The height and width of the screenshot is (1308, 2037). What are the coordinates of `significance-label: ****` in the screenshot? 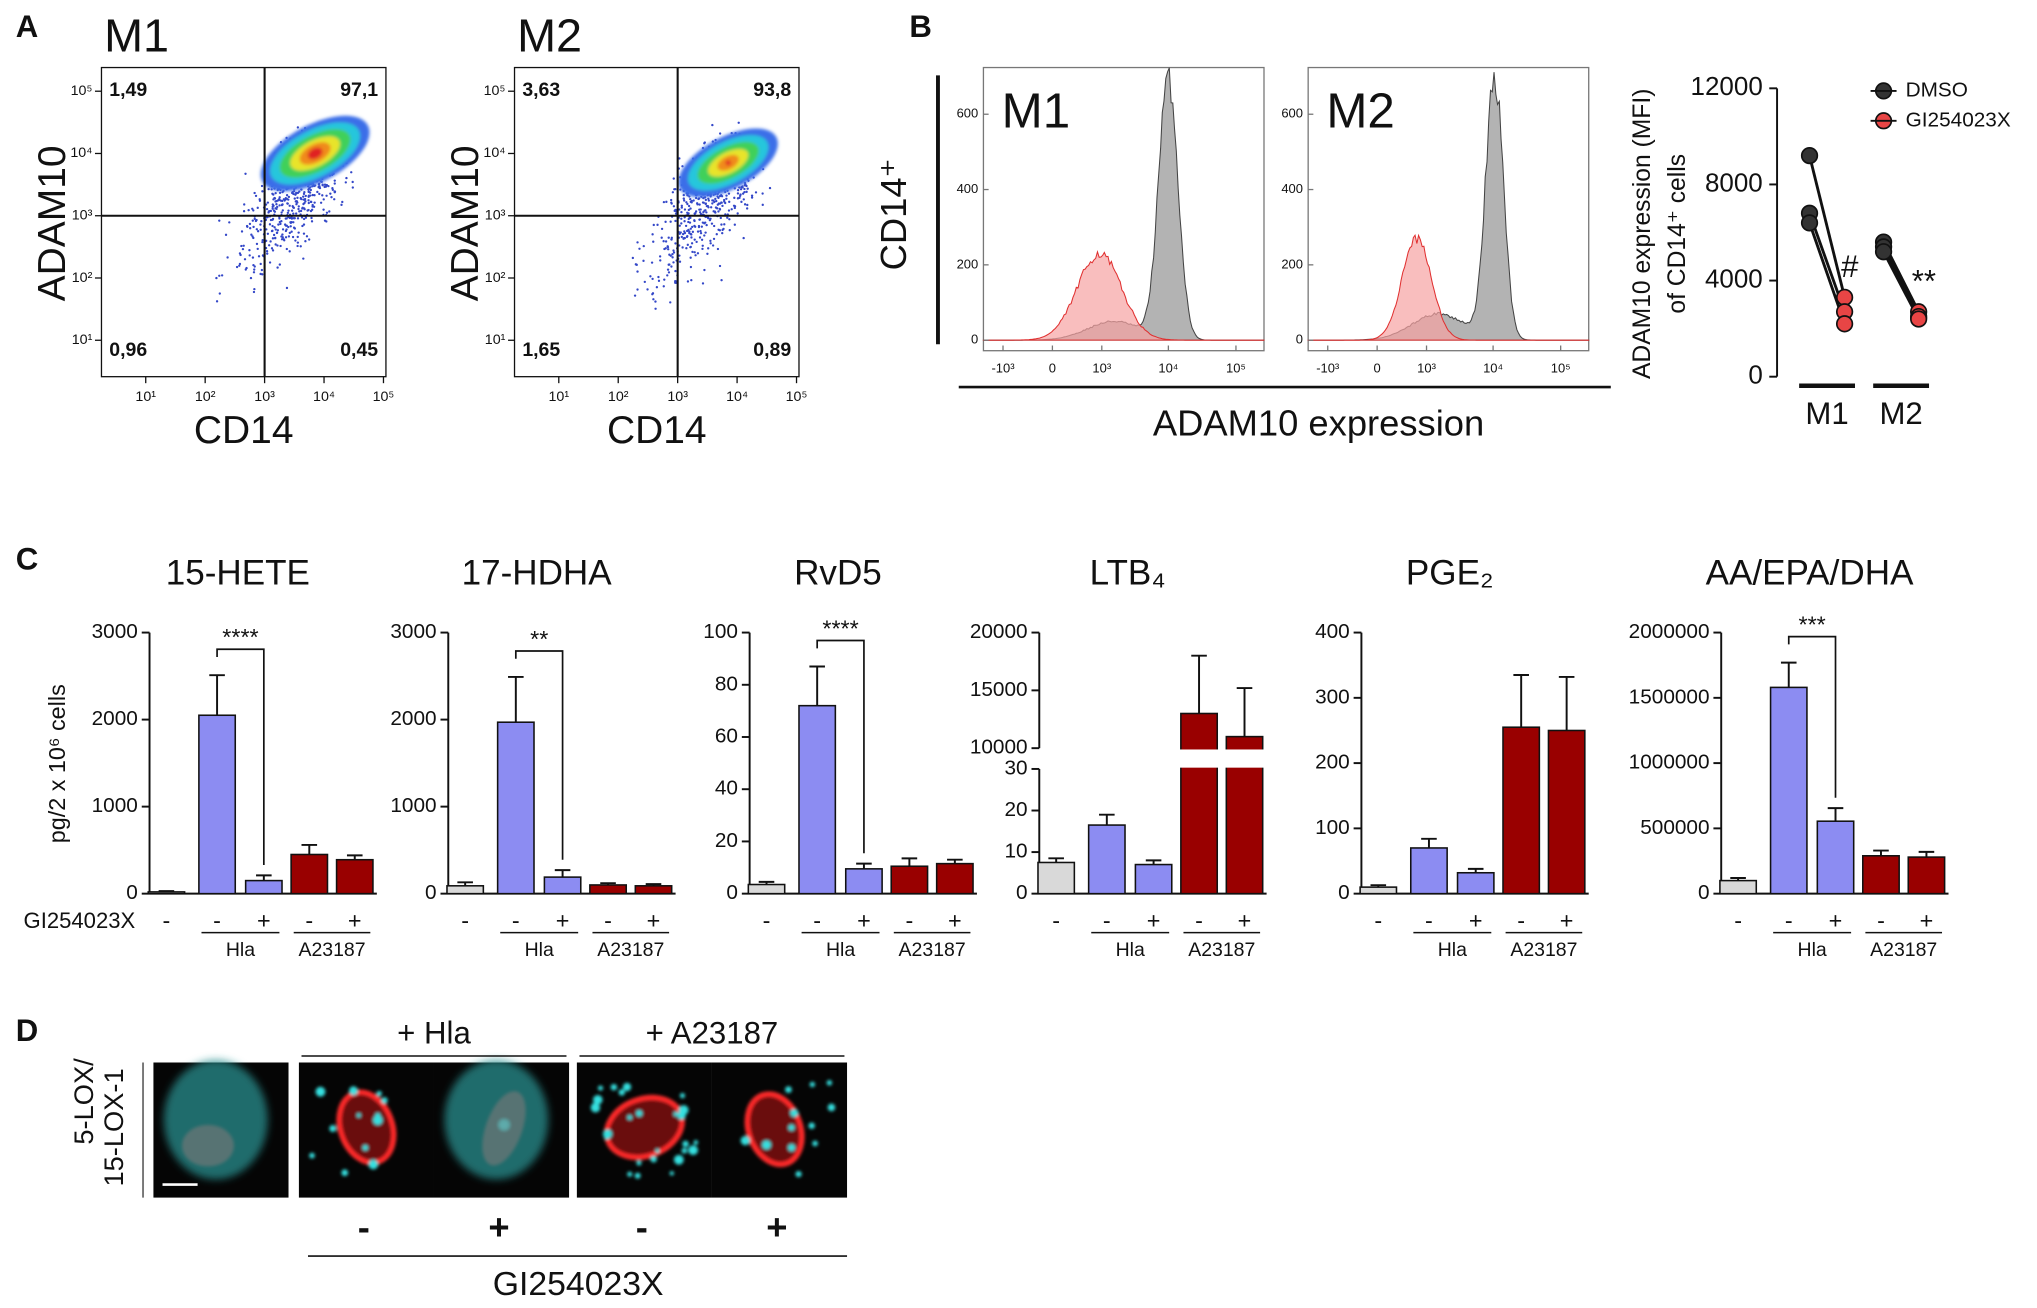 It's located at (240, 637).